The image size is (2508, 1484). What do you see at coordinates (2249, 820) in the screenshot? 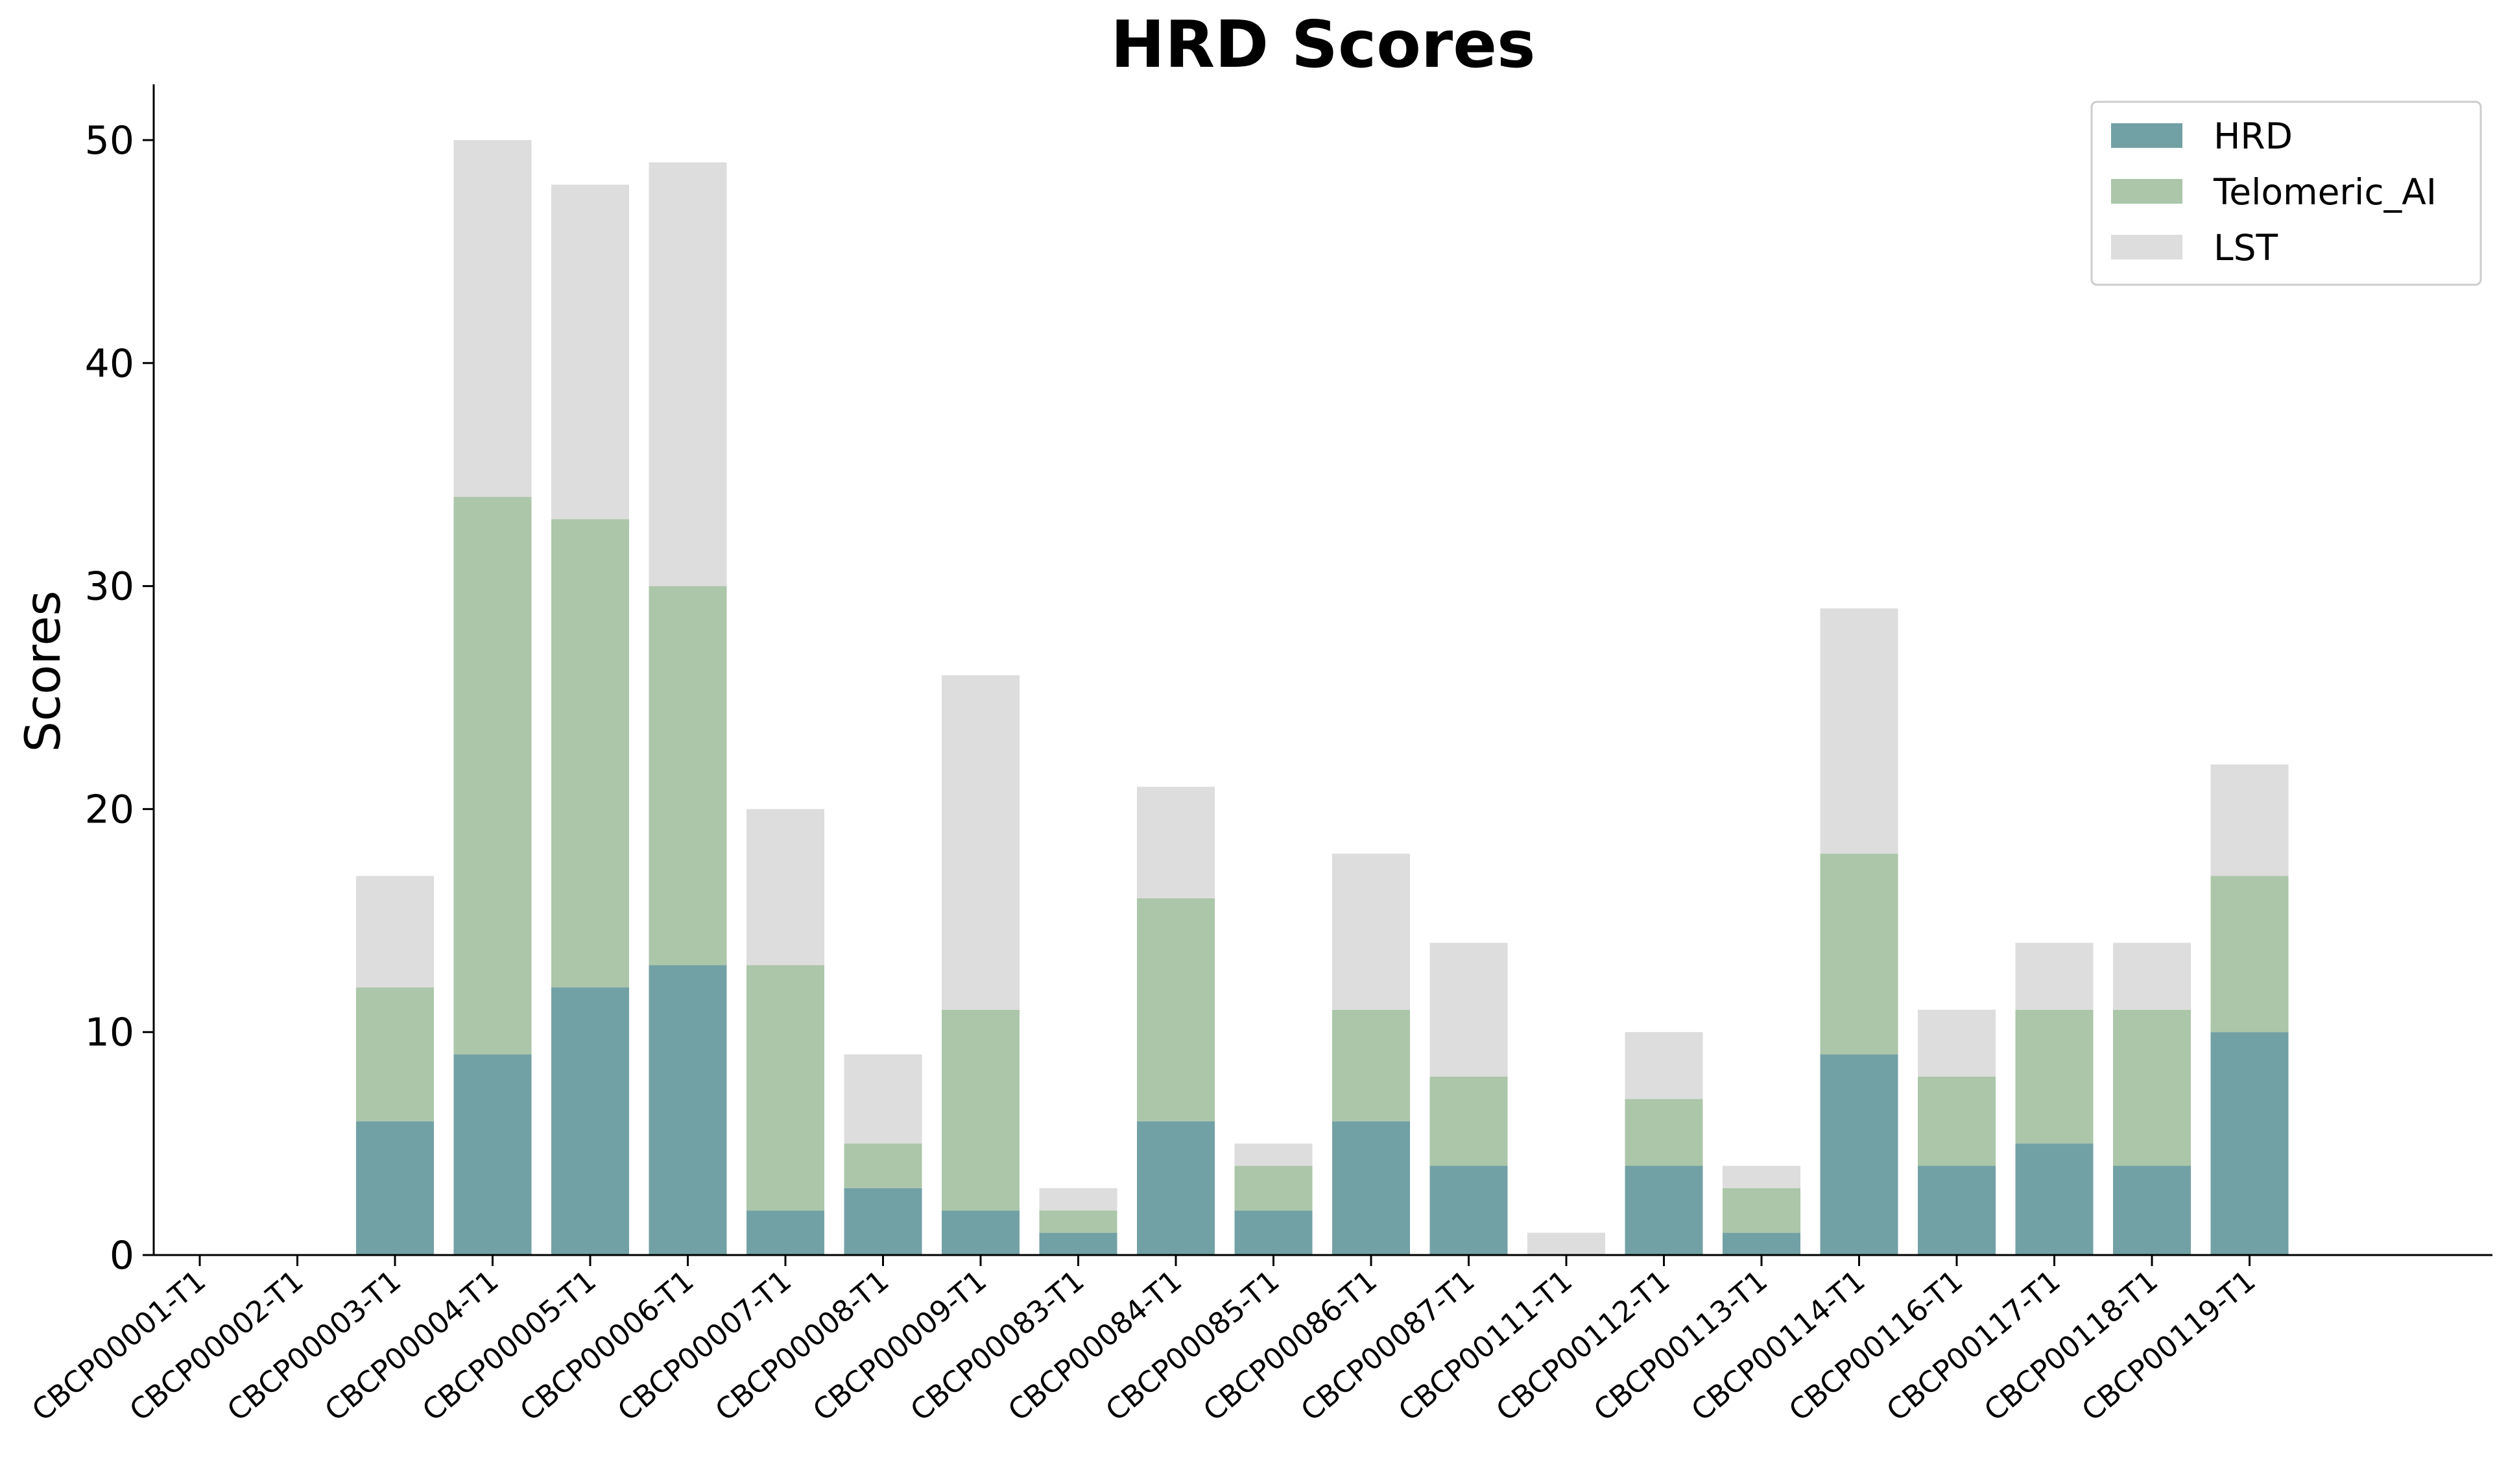
I see `bar-lst-cbcp00119-t1` at bounding box center [2249, 820].